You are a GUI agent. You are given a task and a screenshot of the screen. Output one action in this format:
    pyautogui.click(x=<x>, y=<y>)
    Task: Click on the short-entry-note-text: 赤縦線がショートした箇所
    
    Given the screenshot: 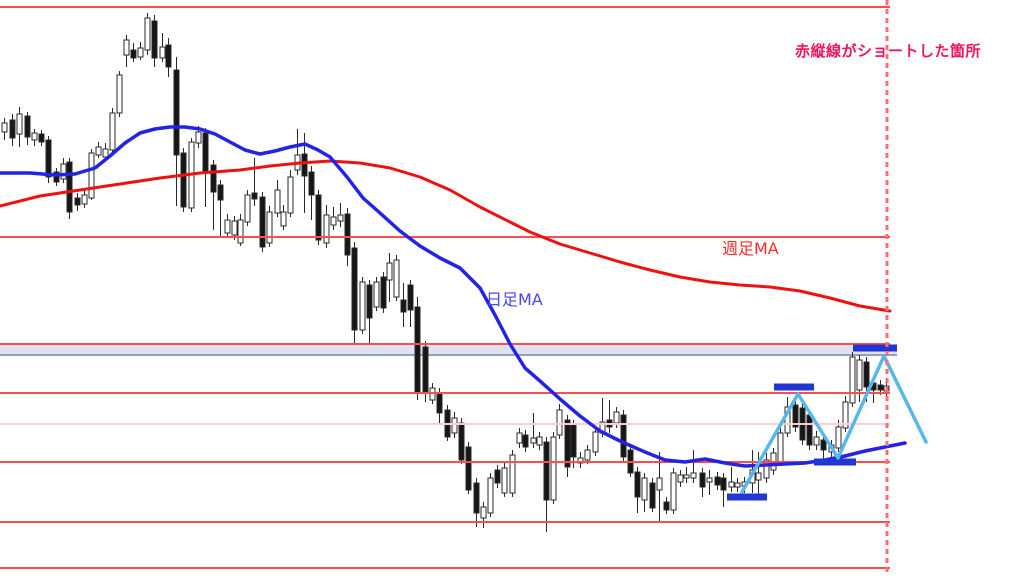 What is the action you would take?
    pyautogui.click(x=888, y=51)
    